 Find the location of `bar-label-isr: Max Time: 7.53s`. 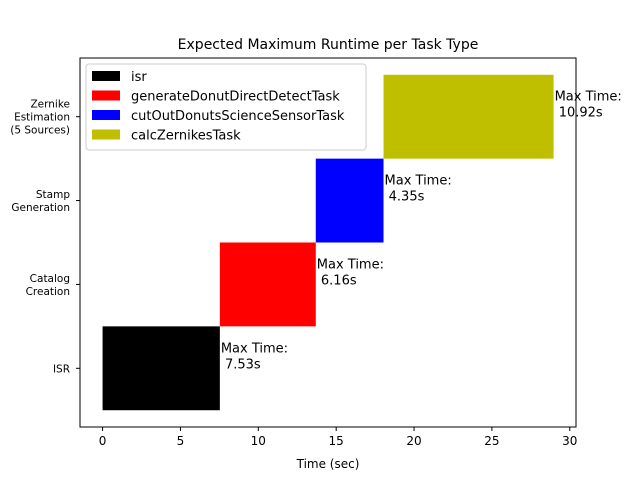

bar-label-isr: Max Time: 7.53s is located at coordinates (254, 356).